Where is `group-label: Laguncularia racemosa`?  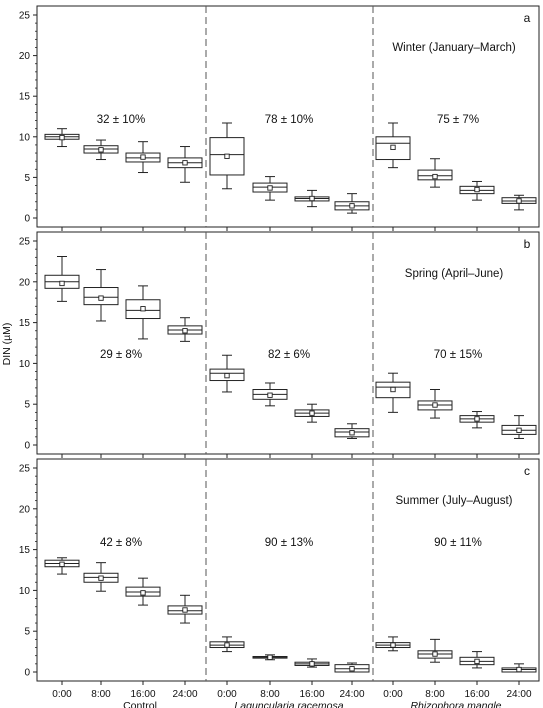
group-label: Laguncularia racemosa is located at coordinates (288, 704).